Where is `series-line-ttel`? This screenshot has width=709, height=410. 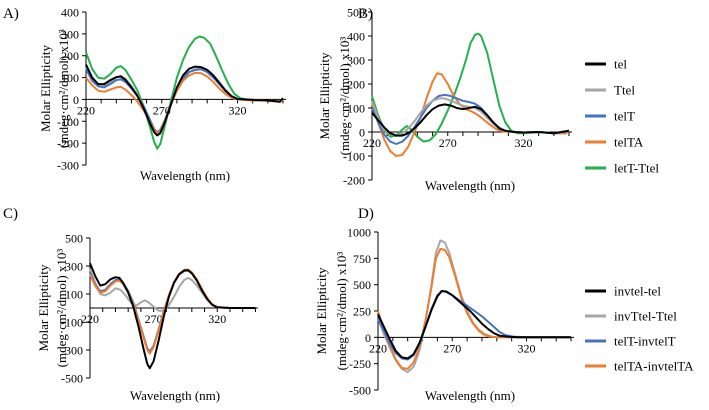 series-line-ttel is located at coordinates (172, 290).